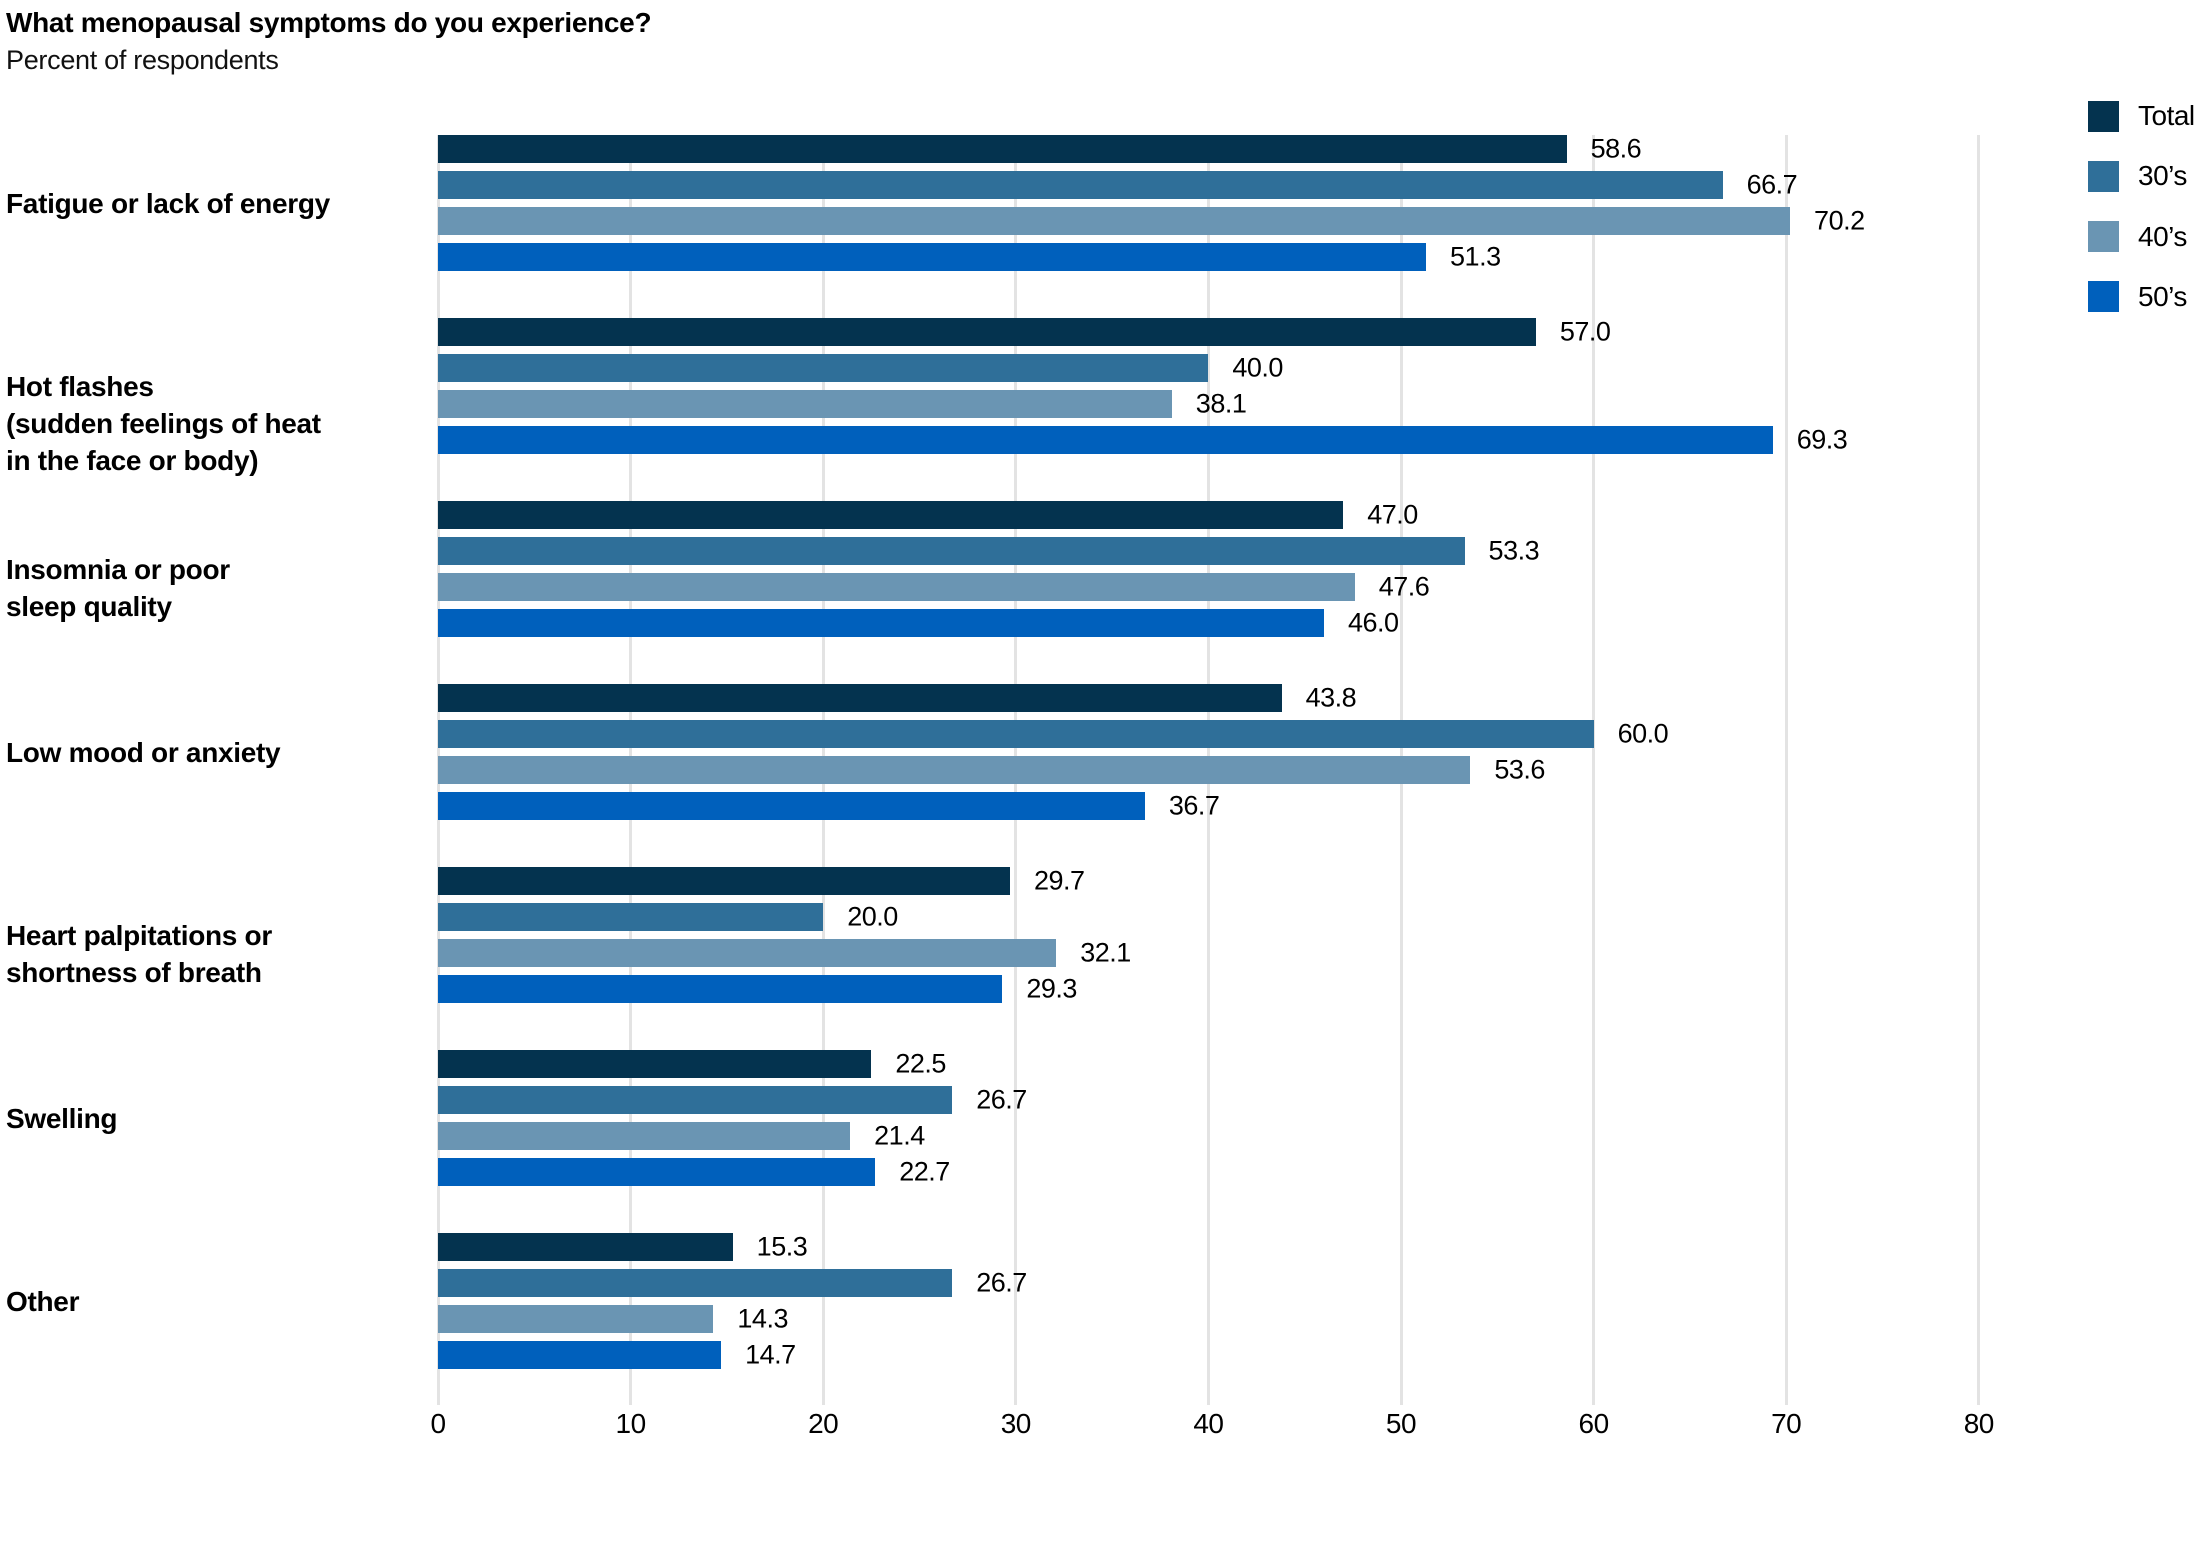 This screenshot has height=1542, width=2200. I want to click on legend-item: Total, so click(2141, 116).